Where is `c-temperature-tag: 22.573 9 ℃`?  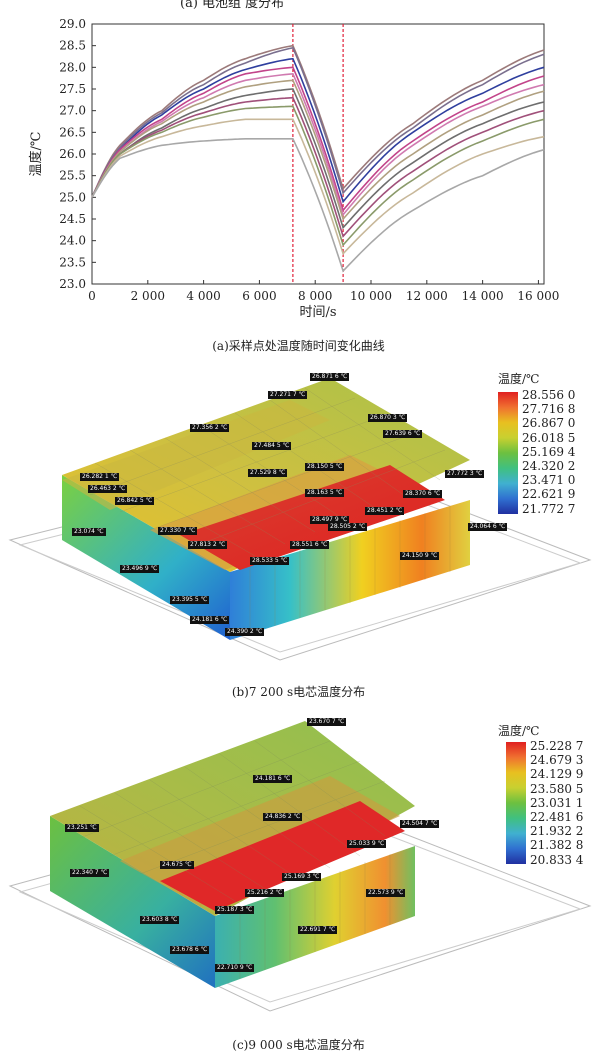
c-temperature-tag: 22.573 9 ℃ is located at coordinates (386, 893).